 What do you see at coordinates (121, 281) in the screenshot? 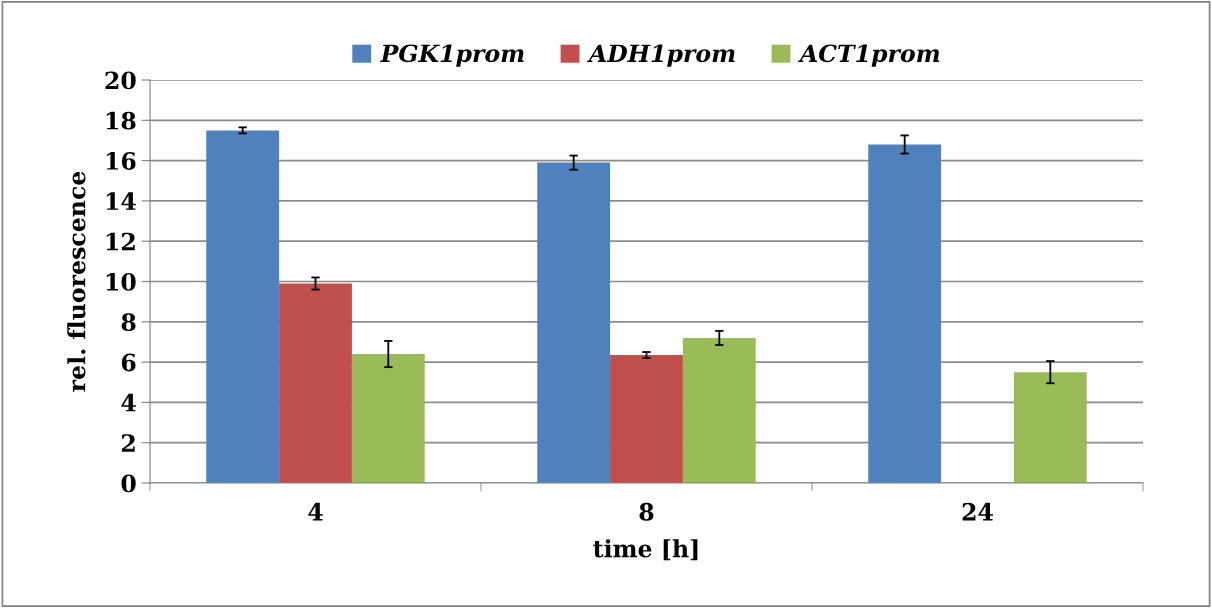
I see `y-tick-label: 10` at bounding box center [121, 281].